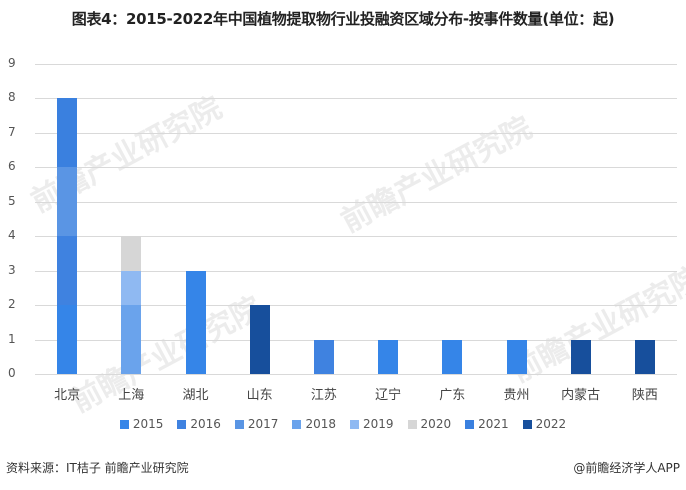 The image size is (686, 490). What do you see at coordinates (12, 62) in the screenshot?
I see `y-tick-label: 9` at bounding box center [12, 62].